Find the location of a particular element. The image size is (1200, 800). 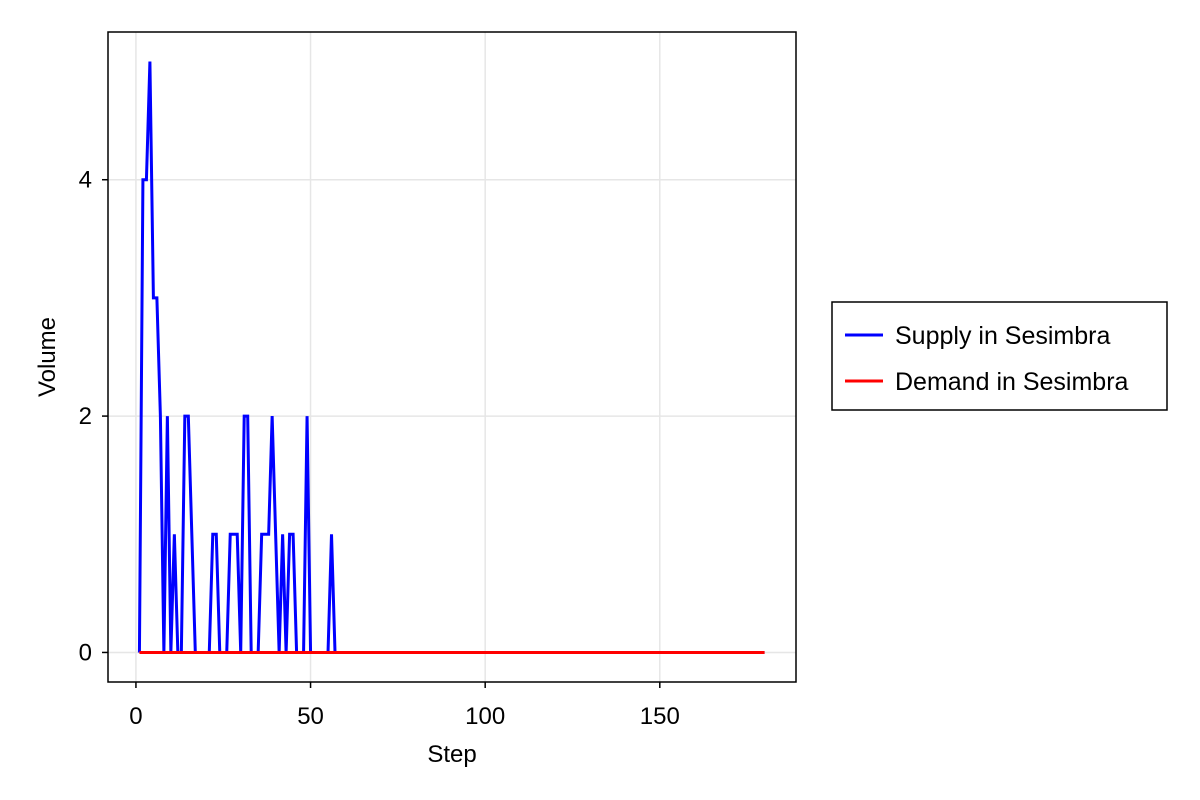

legend-box is located at coordinates (999, 356).